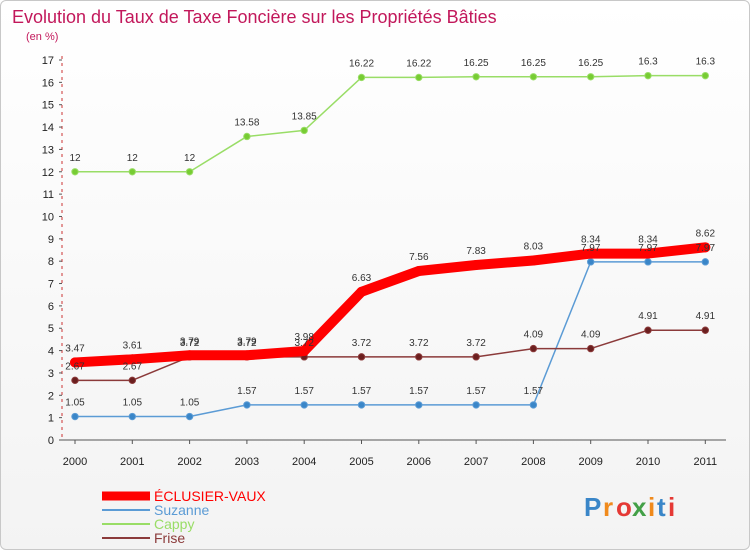 The image size is (750, 550). What do you see at coordinates (304, 337) in the screenshot?
I see `data-label: 3.98` at bounding box center [304, 337].